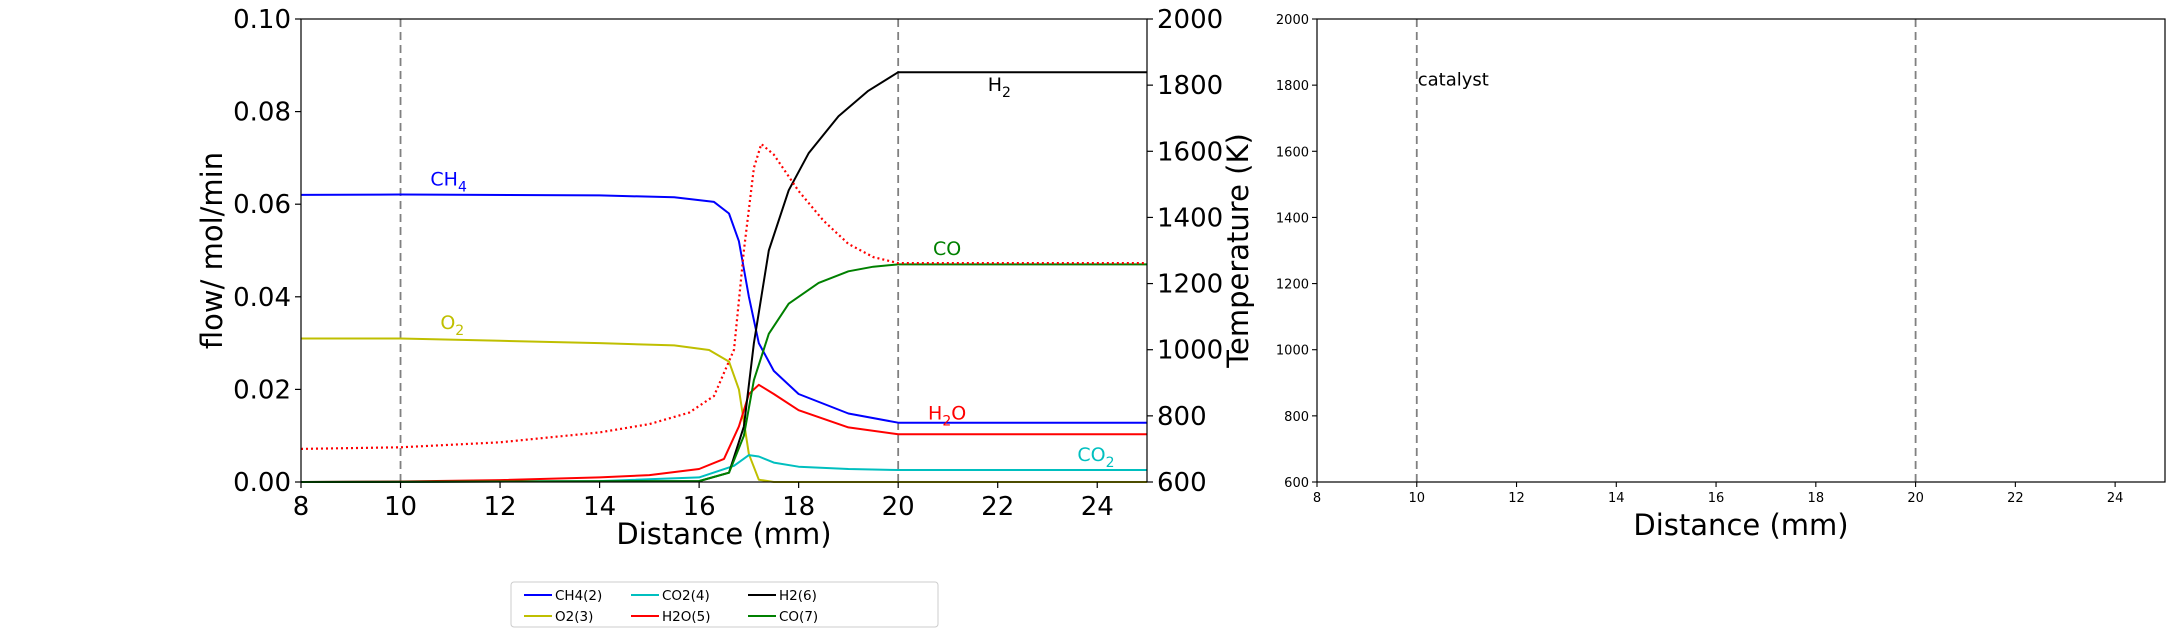 This screenshot has height=636, width=2173. Describe the element at coordinates (262, 20) in the screenshot. I see `y-tick-label: 0.10` at that location.